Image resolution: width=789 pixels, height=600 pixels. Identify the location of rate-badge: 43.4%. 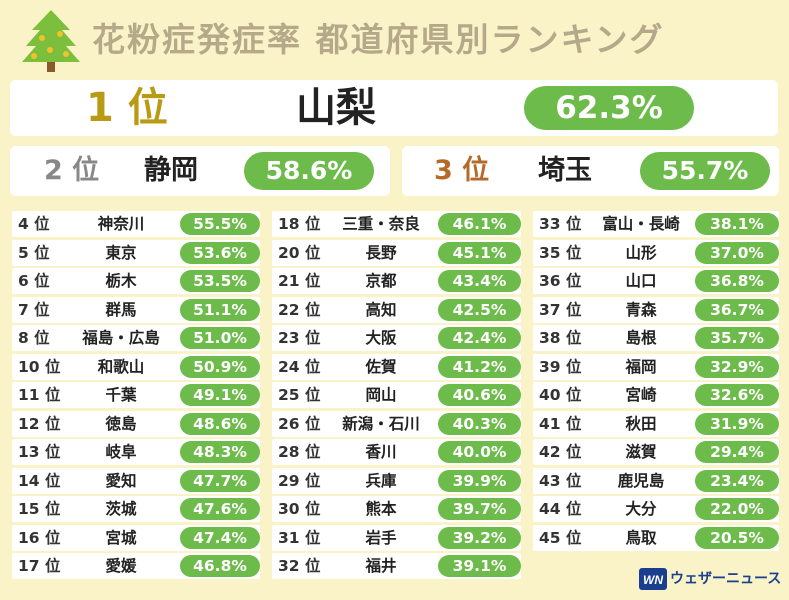
(479, 281).